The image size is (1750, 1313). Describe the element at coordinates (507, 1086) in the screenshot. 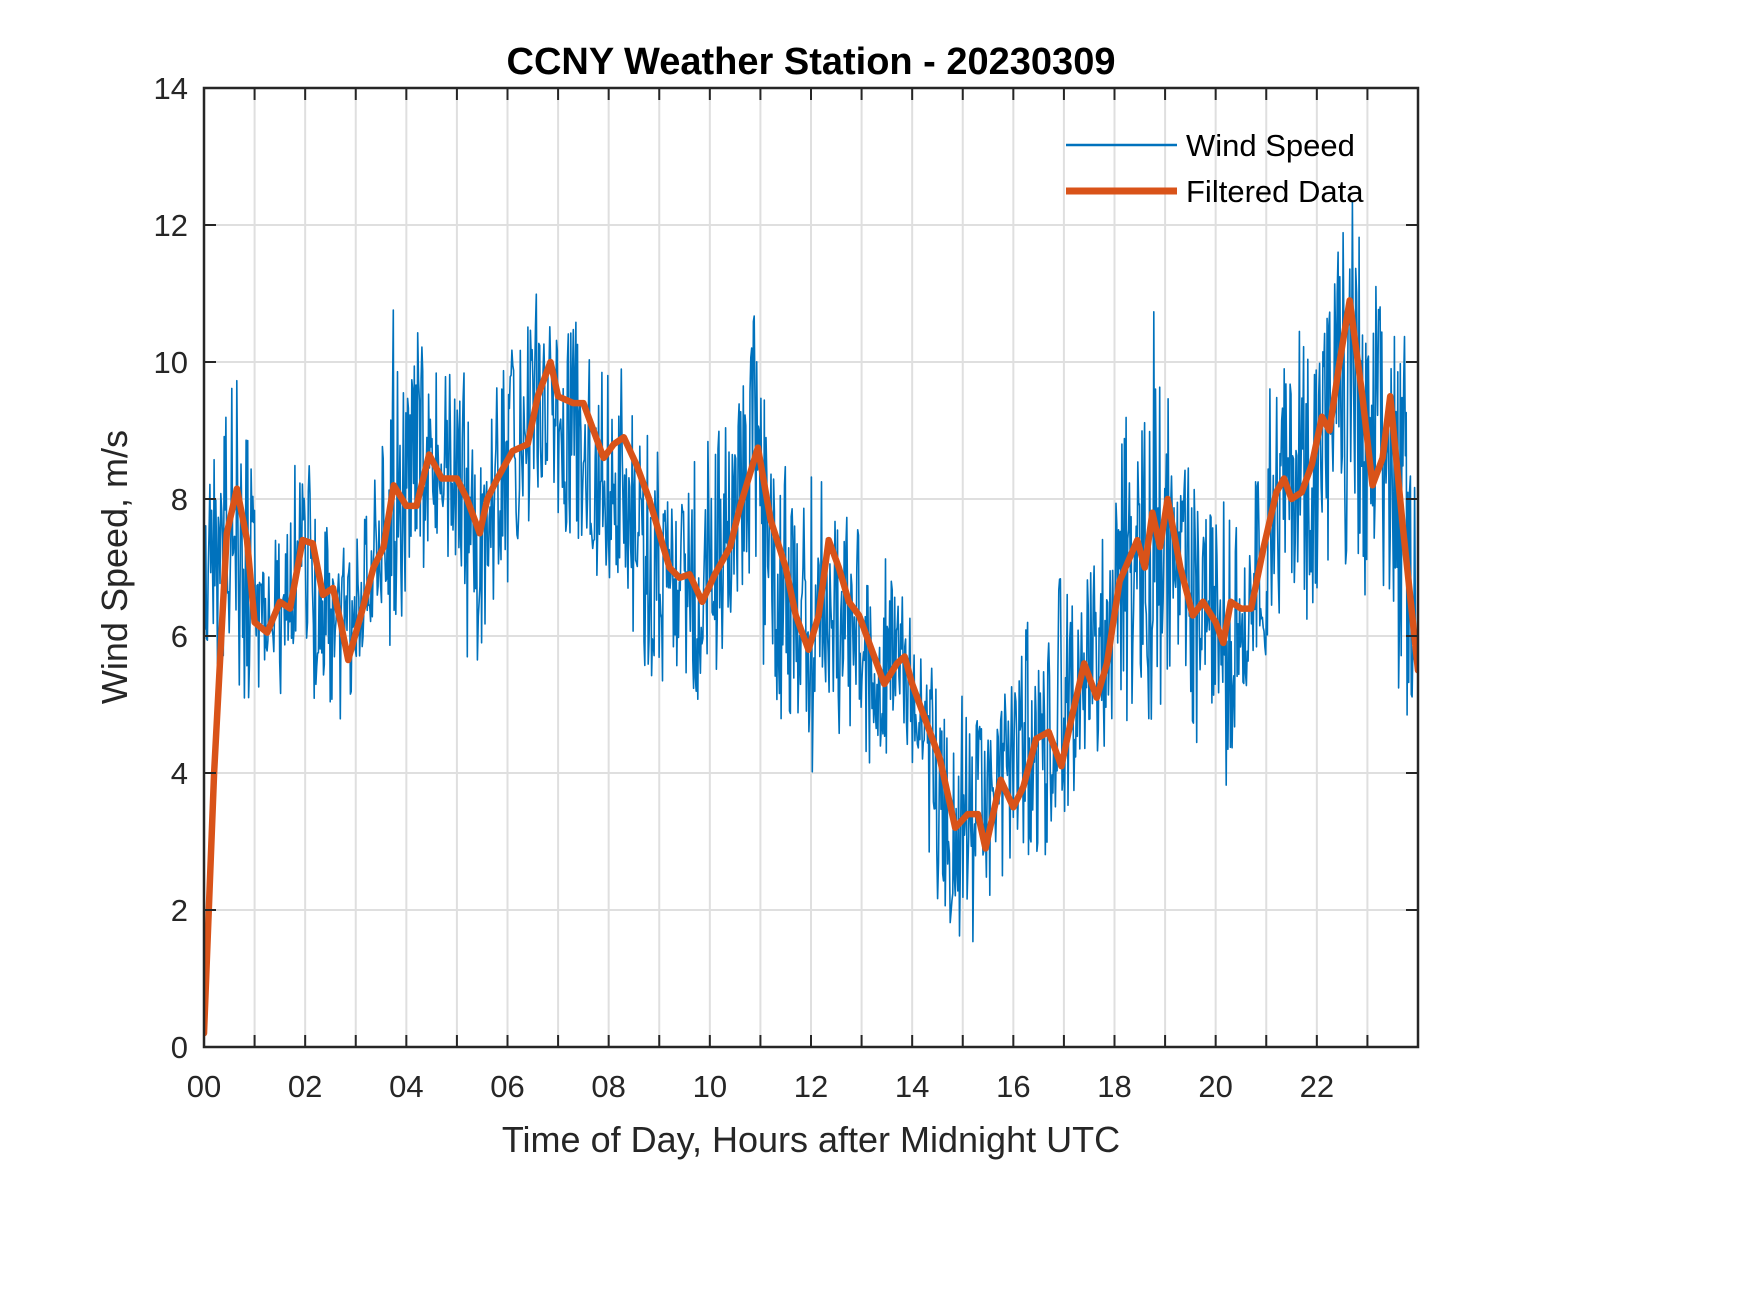

I see `x-tick-label: 06` at that location.